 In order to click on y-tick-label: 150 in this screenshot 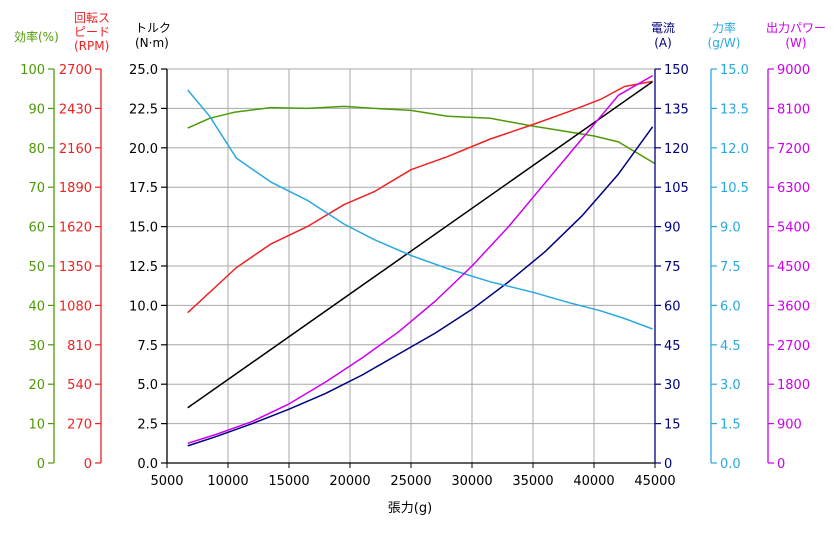, I will do `click(676, 70)`.